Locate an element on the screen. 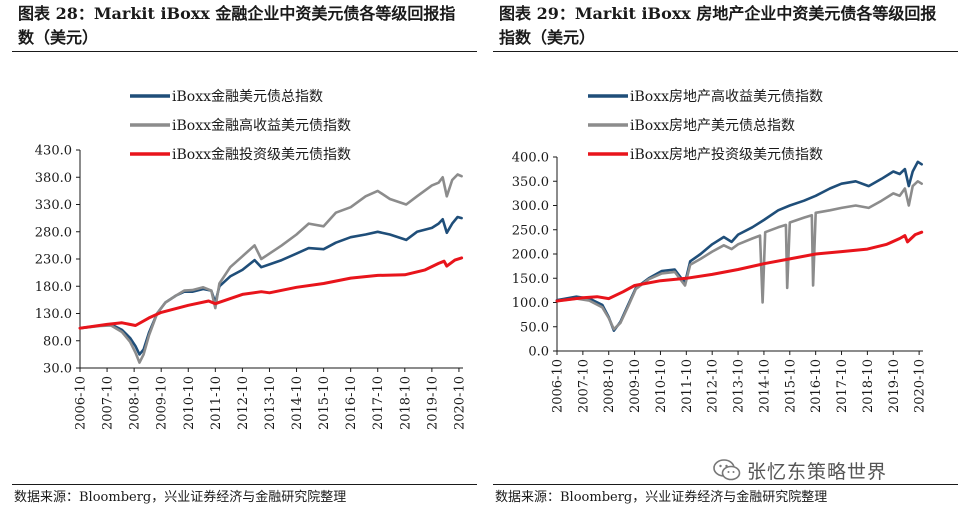 This screenshot has width=962, height=515. chart-title-28: 图表 28：Markit iBoxx 金融企业中资美元债各等级回报指数（美元） is located at coordinates (237, 25).